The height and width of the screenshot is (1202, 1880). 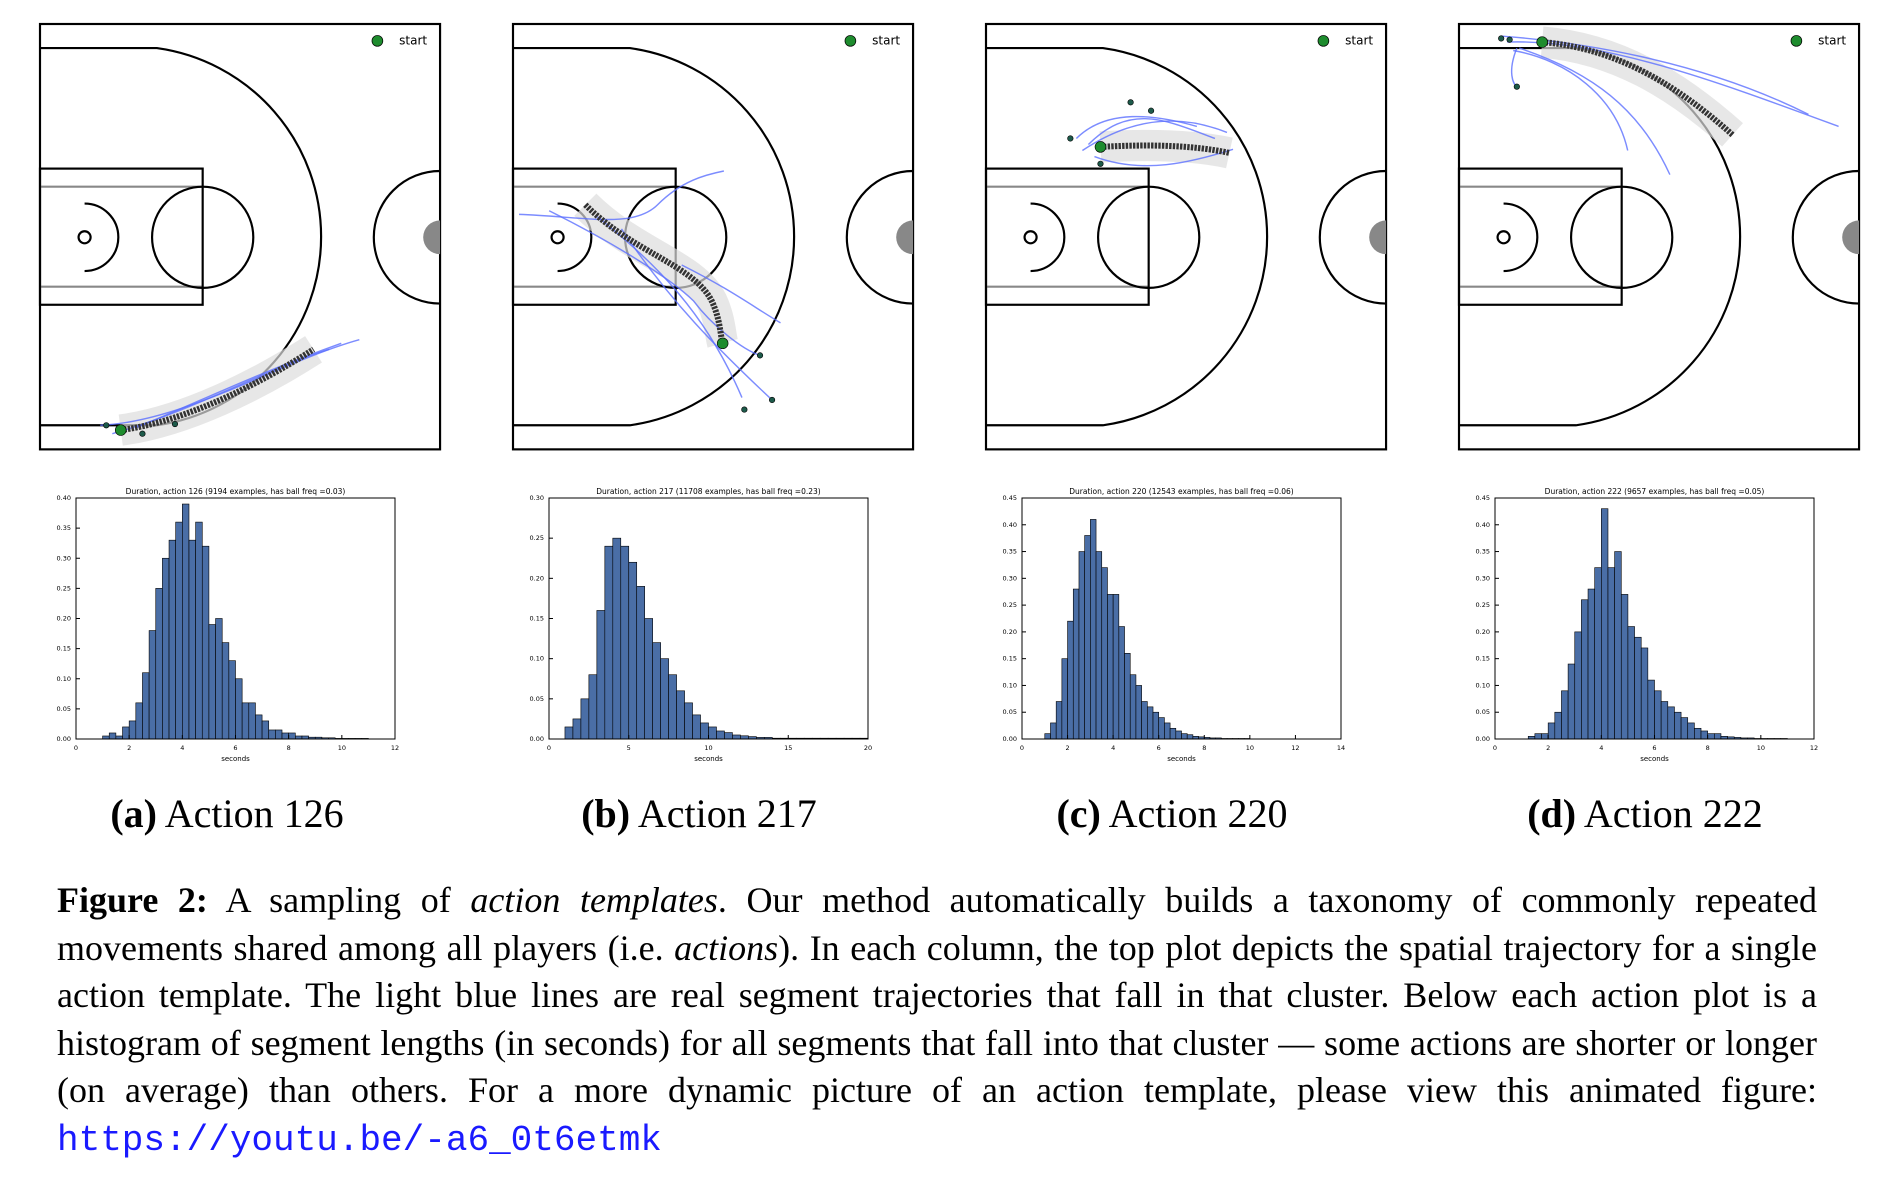 What do you see at coordinates (64, 619) in the screenshot?
I see `y-tick-label: 0.20` at bounding box center [64, 619].